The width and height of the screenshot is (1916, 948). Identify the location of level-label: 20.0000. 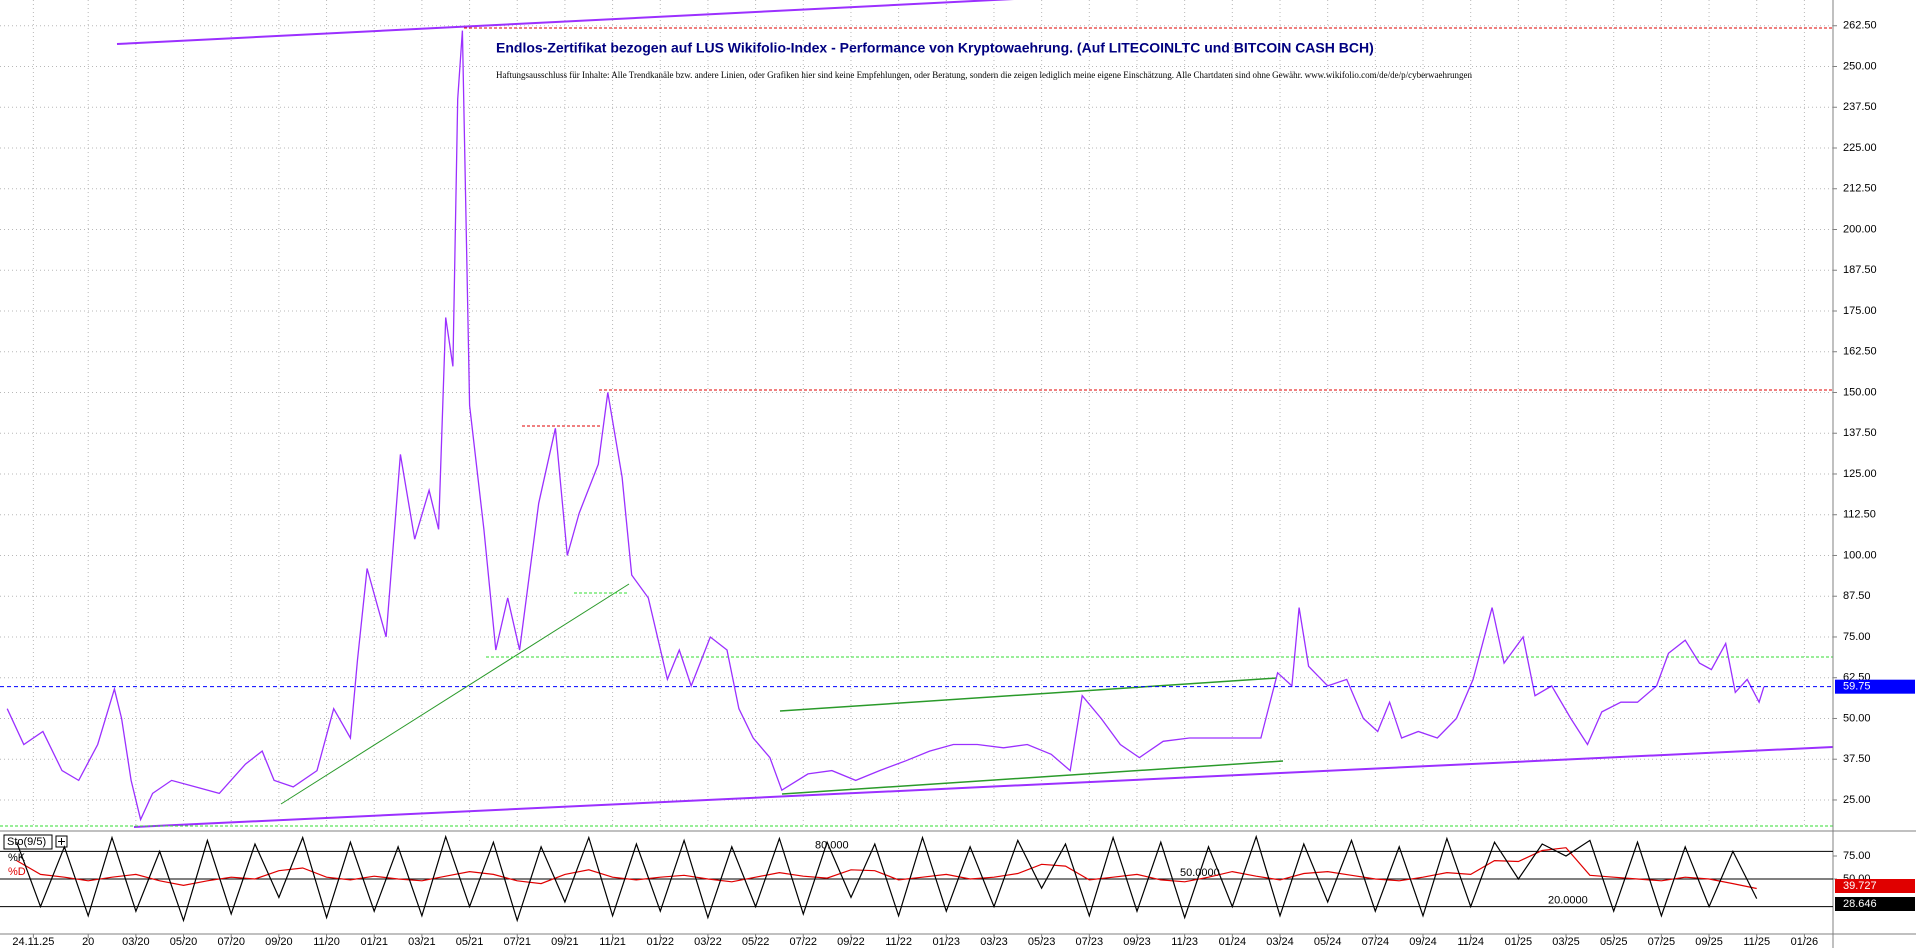
(1568, 901).